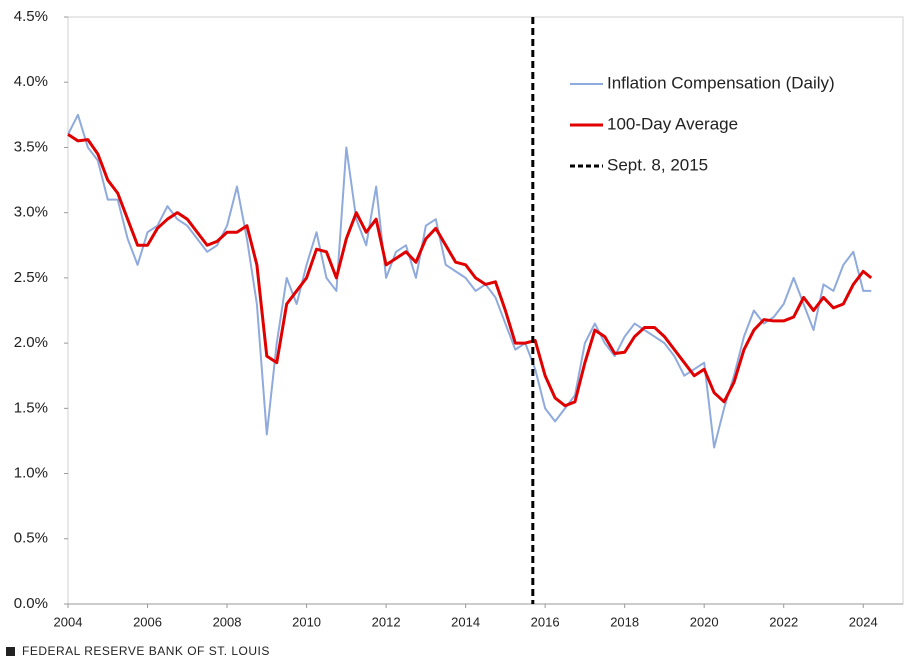  I want to click on y-tick-label: 0.0%, so click(31, 603).